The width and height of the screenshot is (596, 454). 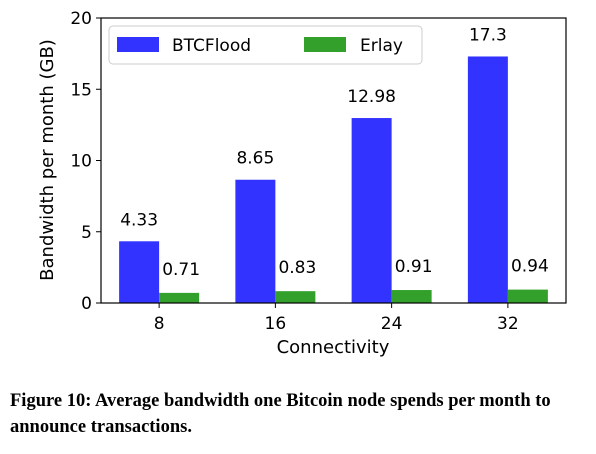 What do you see at coordinates (488, 35) in the screenshot?
I see `data-label-btcflood-32: 17.3` at bounding box center [488, 35].